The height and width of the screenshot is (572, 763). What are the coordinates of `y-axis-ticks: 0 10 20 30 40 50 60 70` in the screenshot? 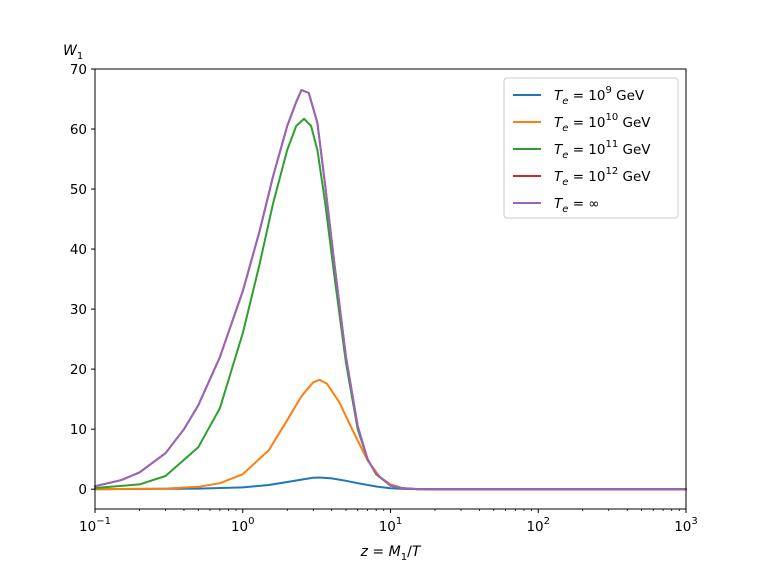 It's located at (82, 280).